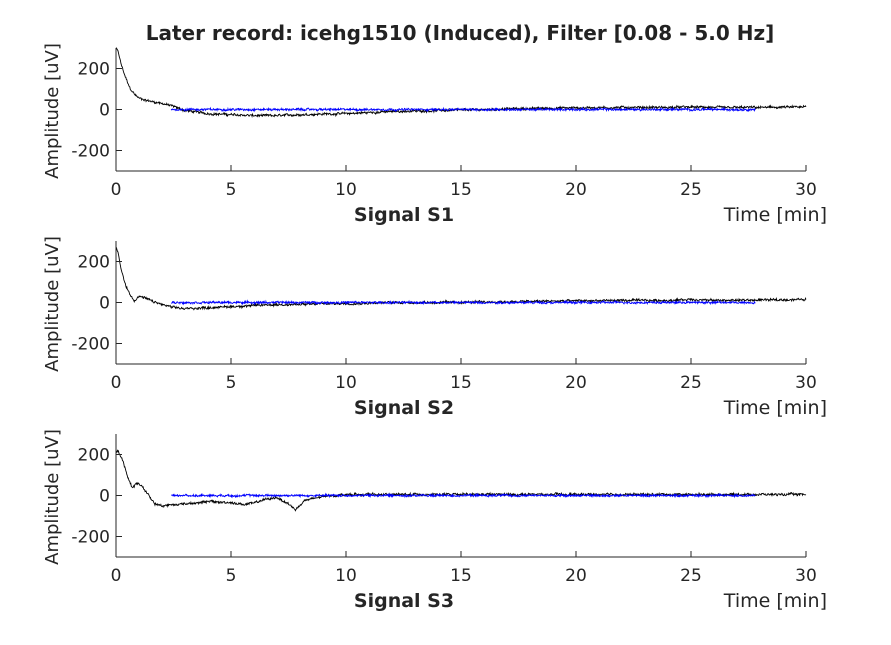  I want to click on panel-subtitle: Signal S3, so click(404, 601).